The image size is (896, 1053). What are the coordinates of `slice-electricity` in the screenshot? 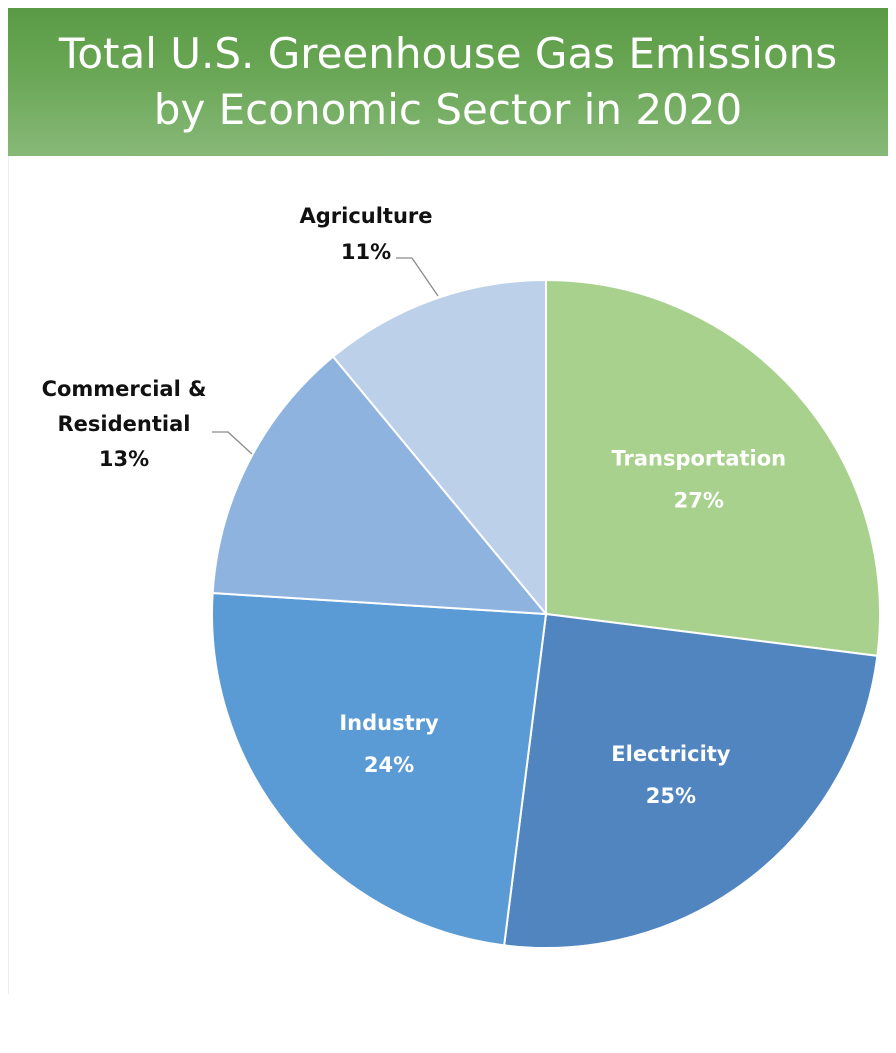 It's located at (691, 780).